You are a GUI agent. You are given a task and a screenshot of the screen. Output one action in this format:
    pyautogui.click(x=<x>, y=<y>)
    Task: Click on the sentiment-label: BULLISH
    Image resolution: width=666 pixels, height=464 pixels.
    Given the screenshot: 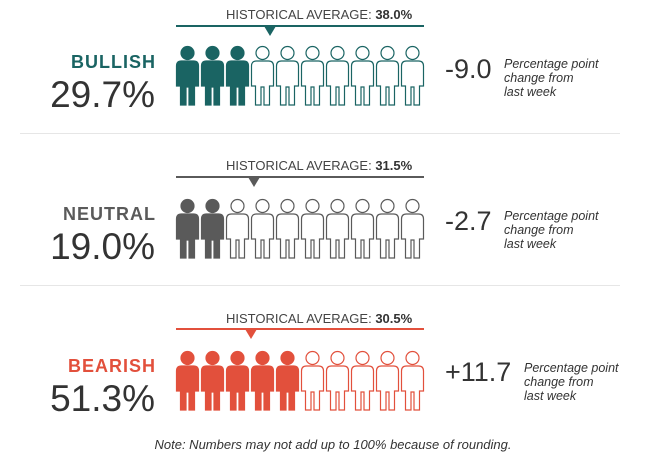 What is the action you would take?
    pyautogui.click(x=113, y=62)
    